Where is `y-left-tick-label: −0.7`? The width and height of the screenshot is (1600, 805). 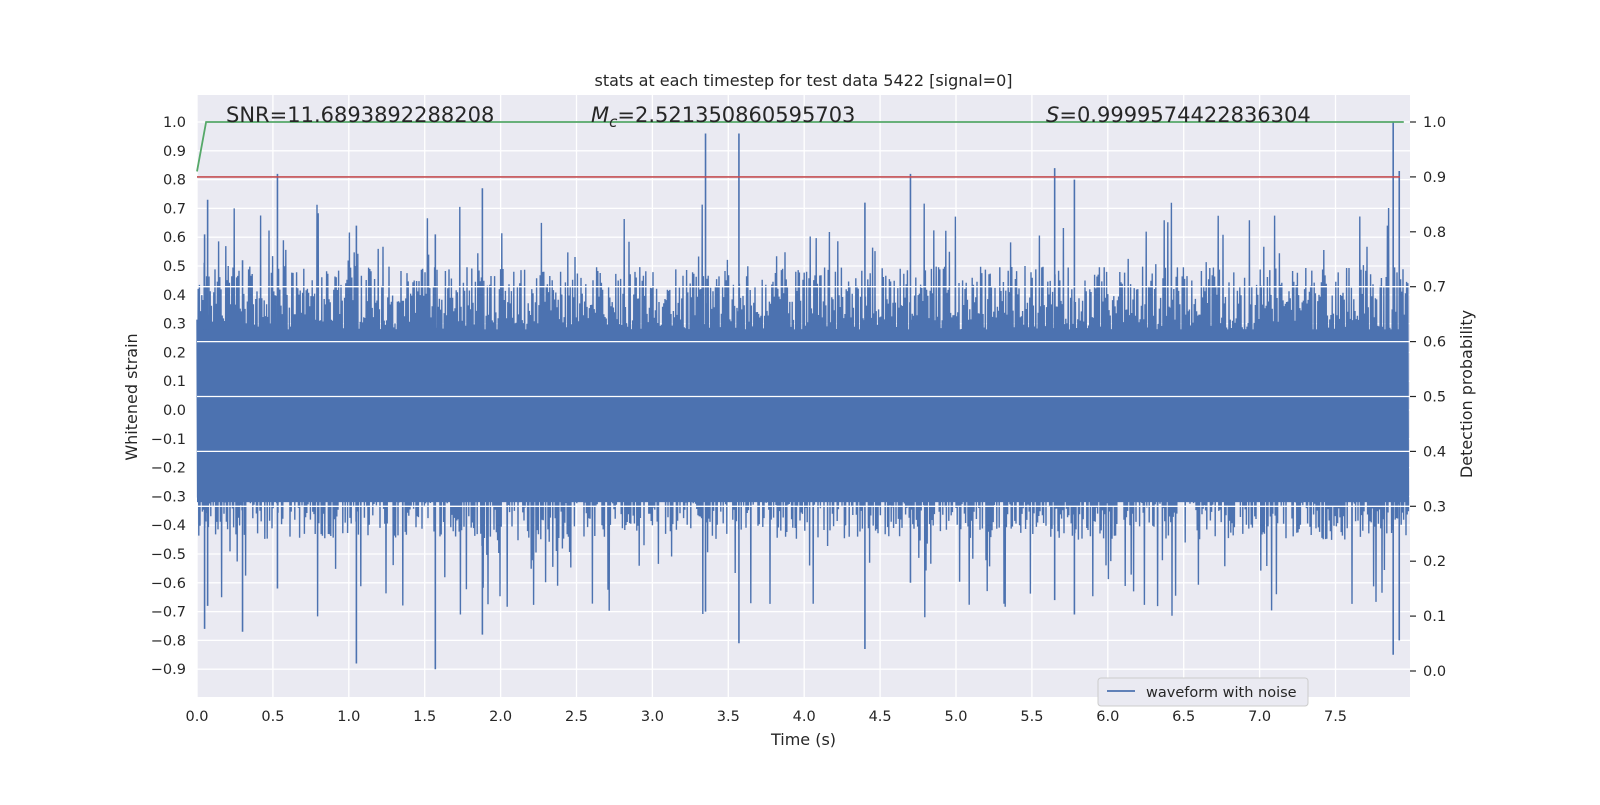
y-left-tick-label: −0.7 is located at coordinates (168, 613).